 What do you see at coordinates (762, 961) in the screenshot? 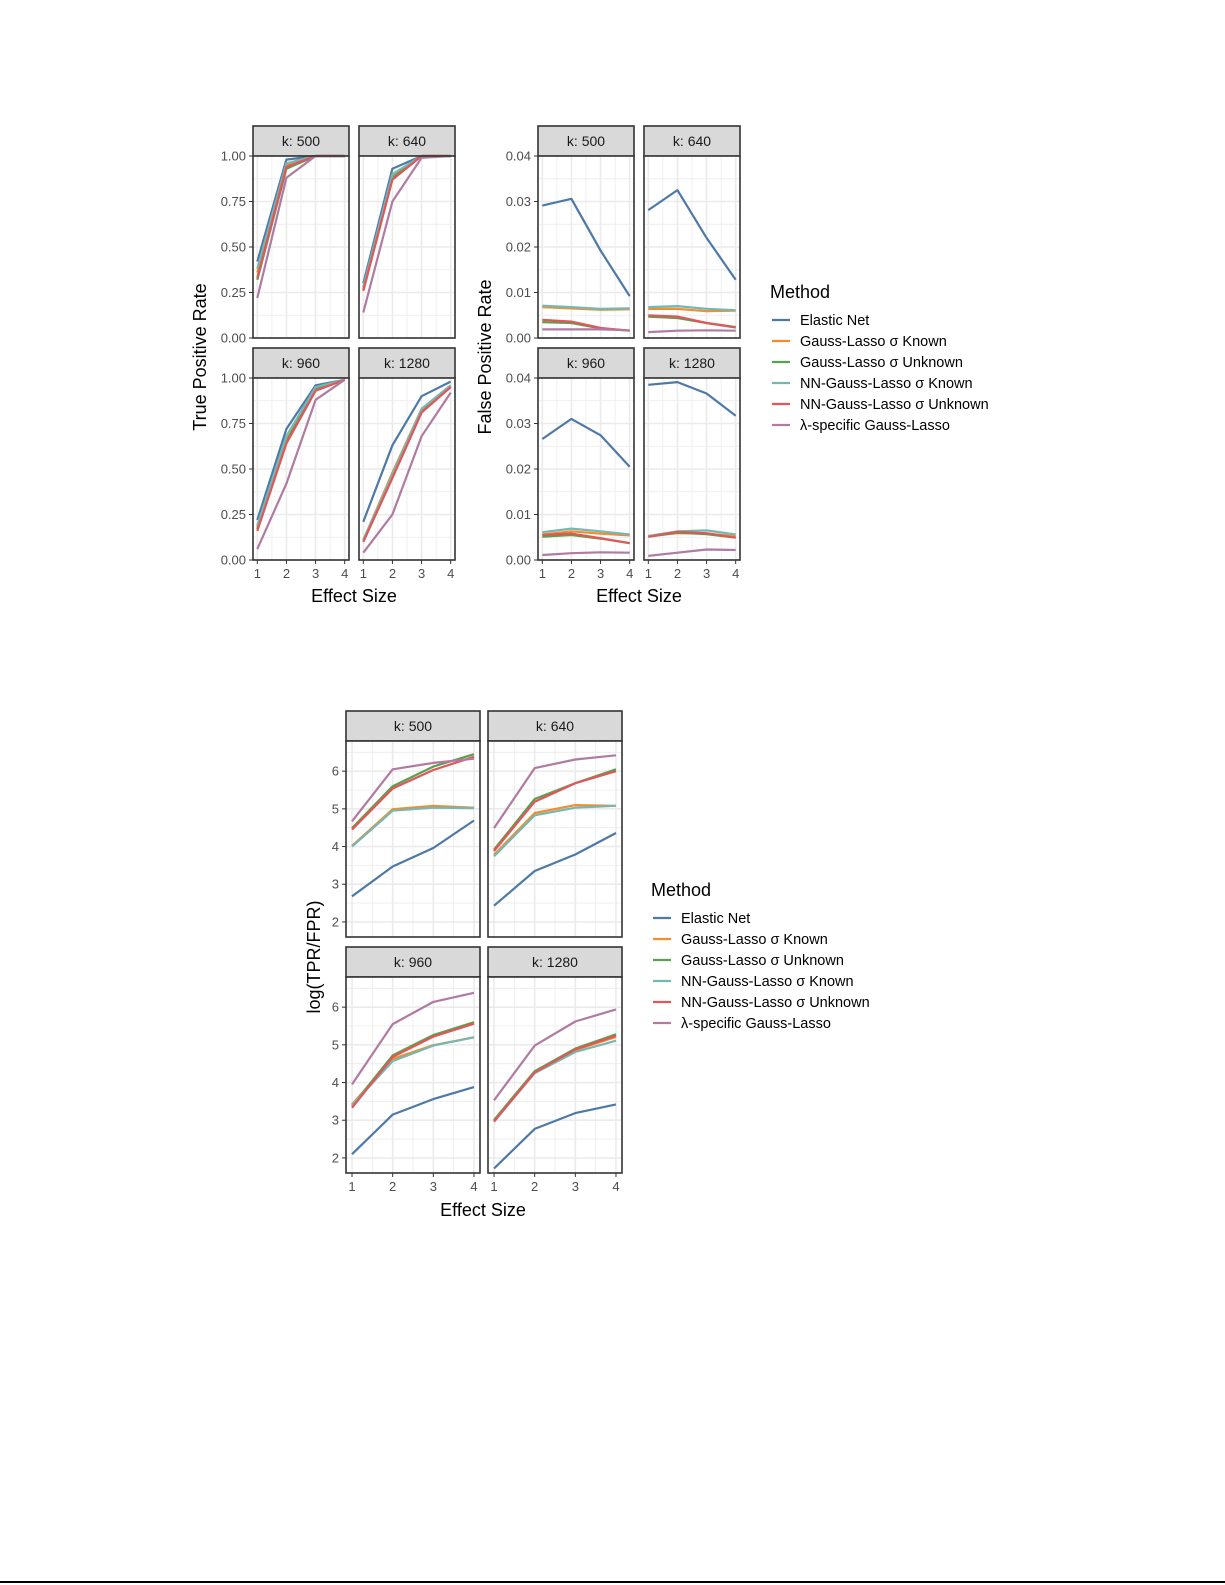
I see `legend-label: Gauss-Lasso σ Unknown` at bounding box center [762, 961].